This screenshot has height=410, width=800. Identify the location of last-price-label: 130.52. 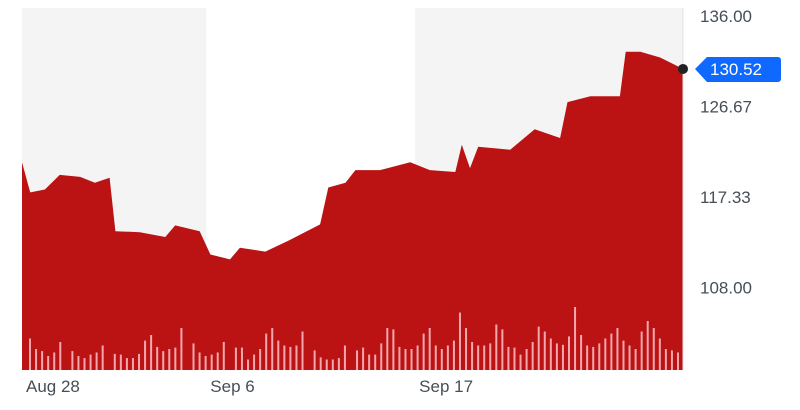
(736, 69).